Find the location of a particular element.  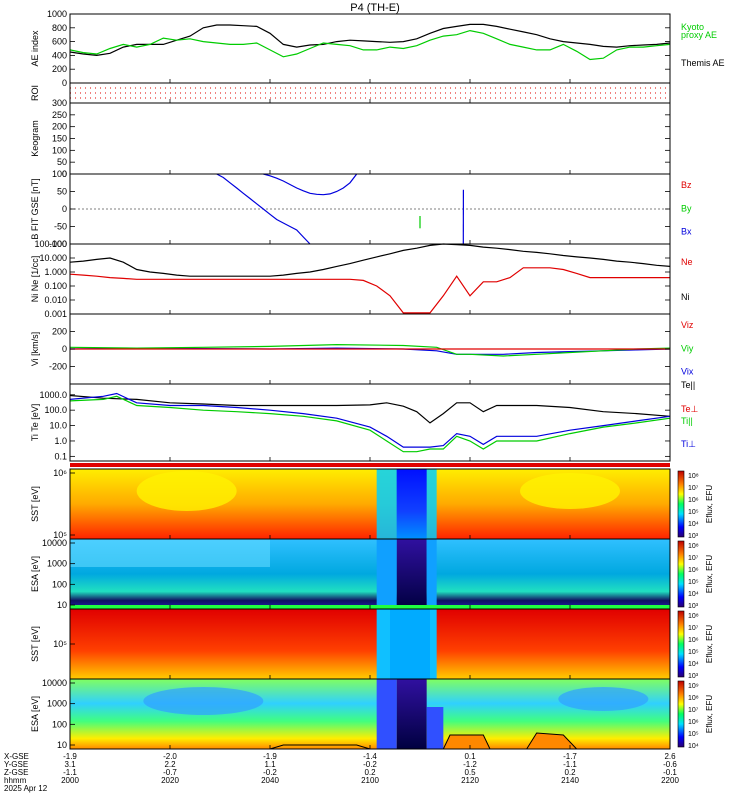

legend-label: Ne is located at coordinates (687, 262).